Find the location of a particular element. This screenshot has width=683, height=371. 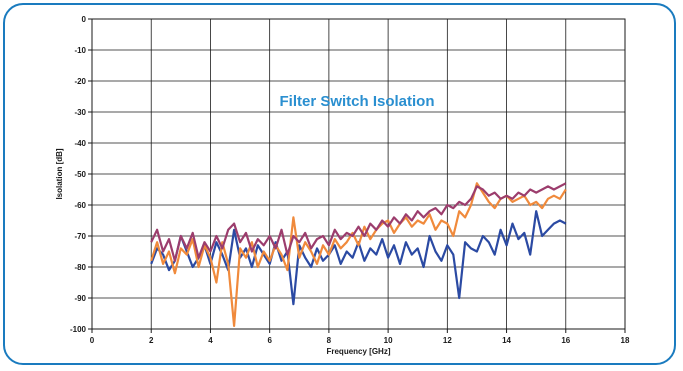

y-tick-label: -100 is located at coordinates (78, 329).